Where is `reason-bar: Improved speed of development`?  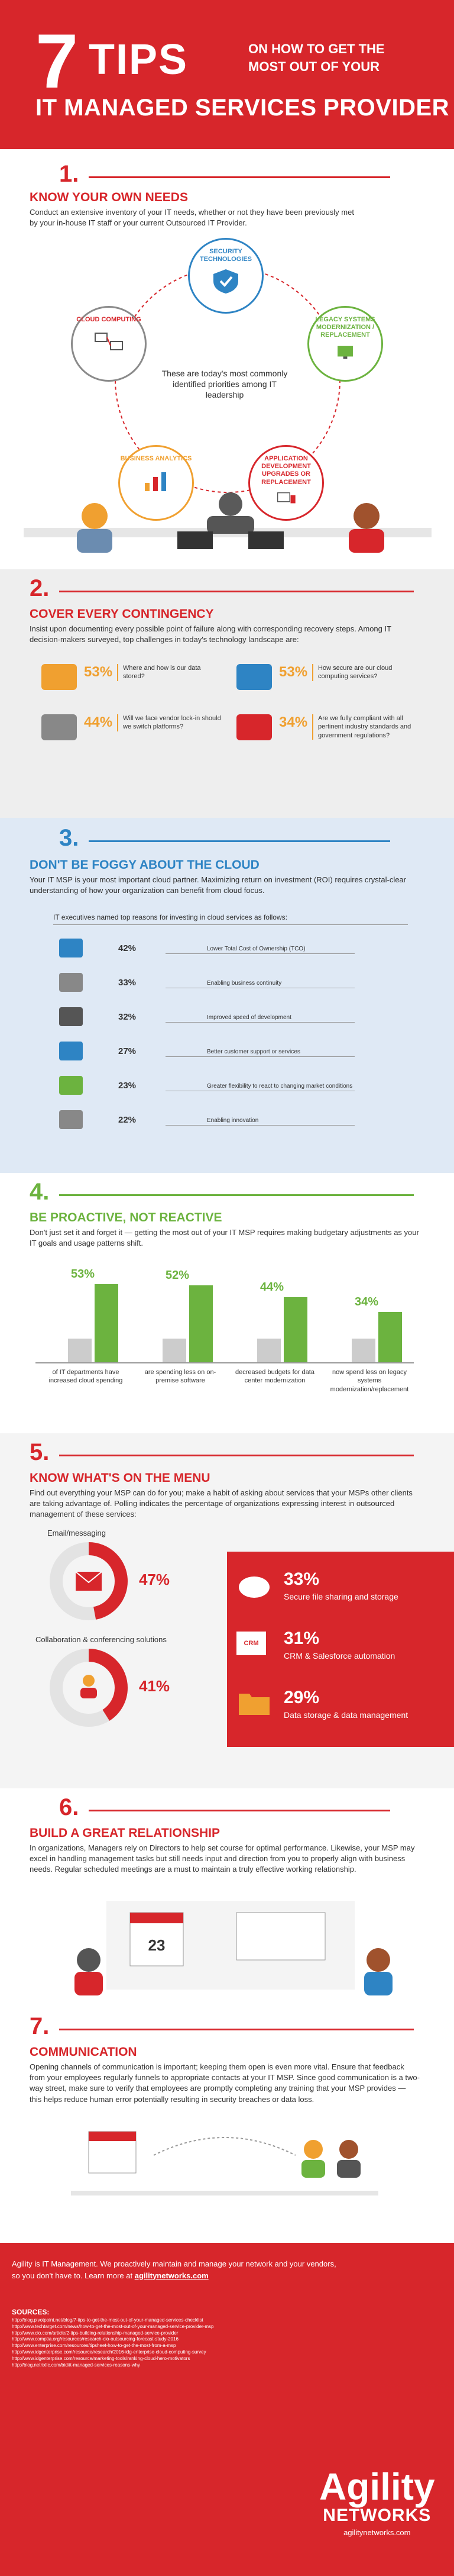 reason-bar: Improved speed of development is located at coordinates (261, 1017).